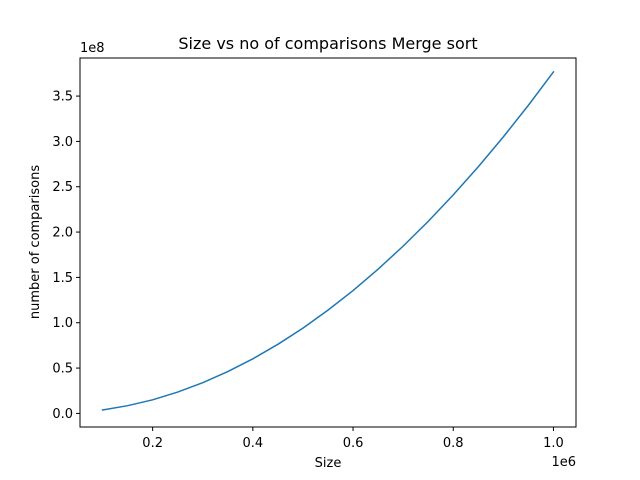  I want to click on y-tick-label: 1.5, so click(62, 278).